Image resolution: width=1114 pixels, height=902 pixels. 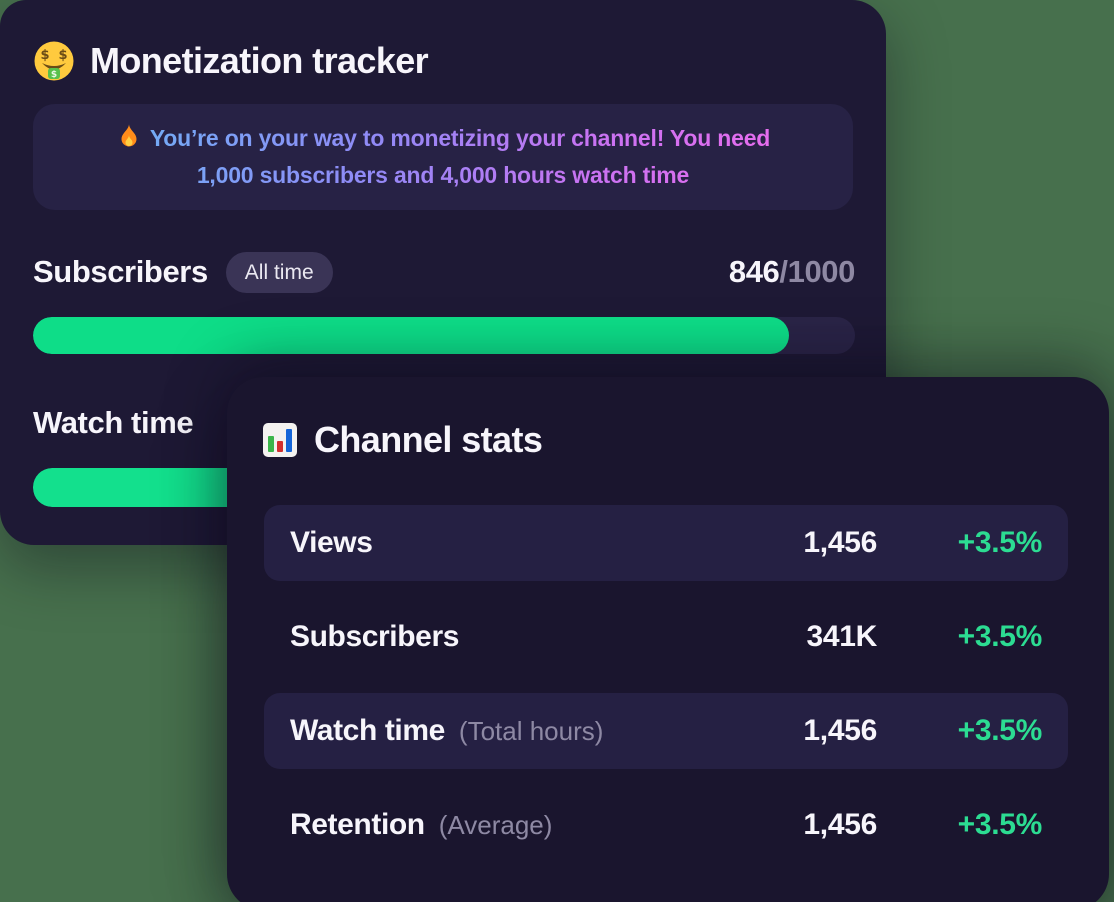 I want to click on stat-row-views: Views 1,456 +3.5%, so click(x=666, y=543).